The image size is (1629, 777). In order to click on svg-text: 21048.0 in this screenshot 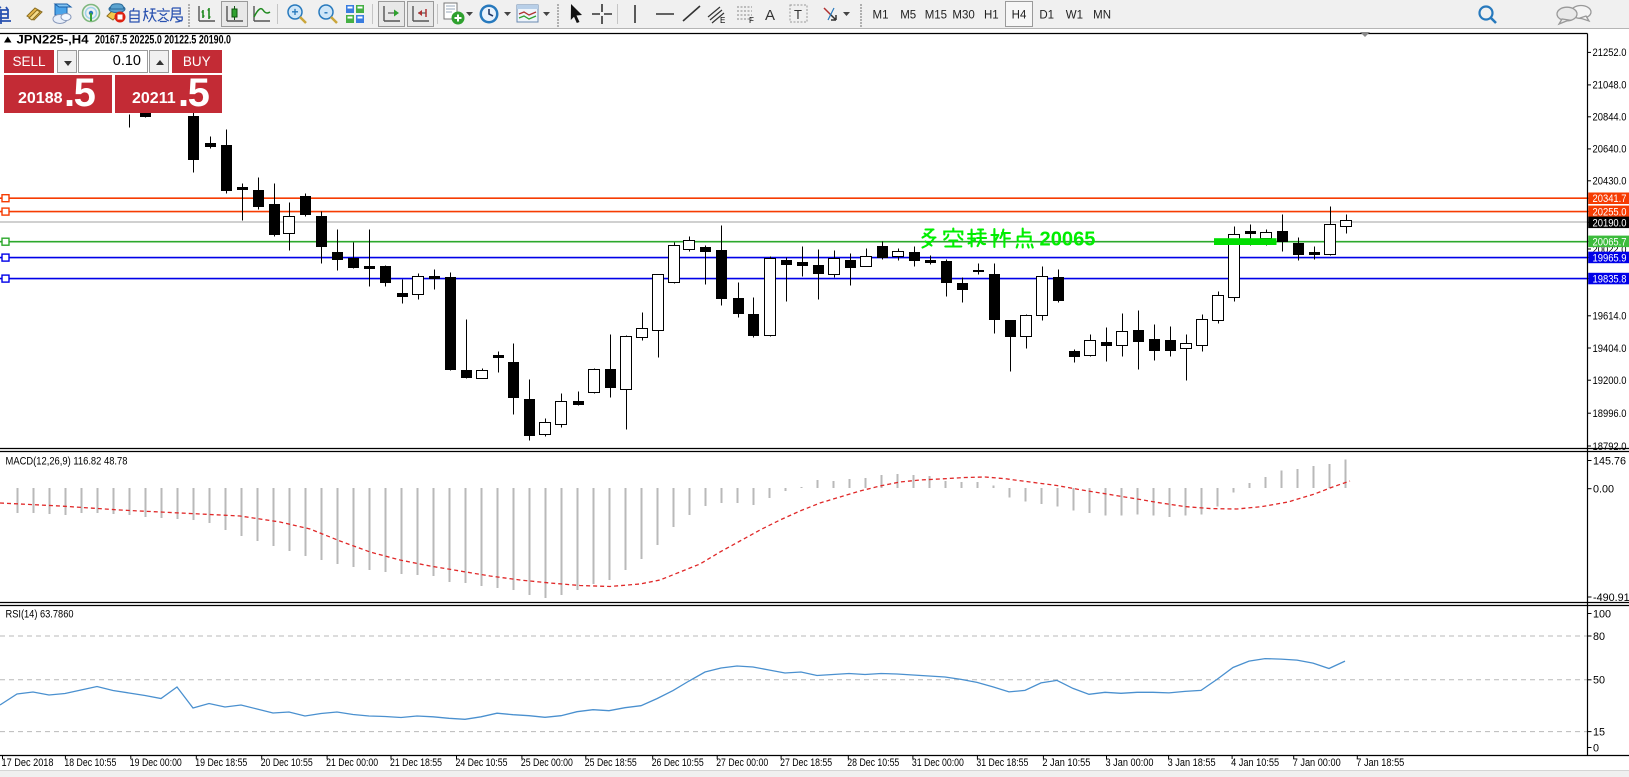, I will do `click(1610, 86)`.